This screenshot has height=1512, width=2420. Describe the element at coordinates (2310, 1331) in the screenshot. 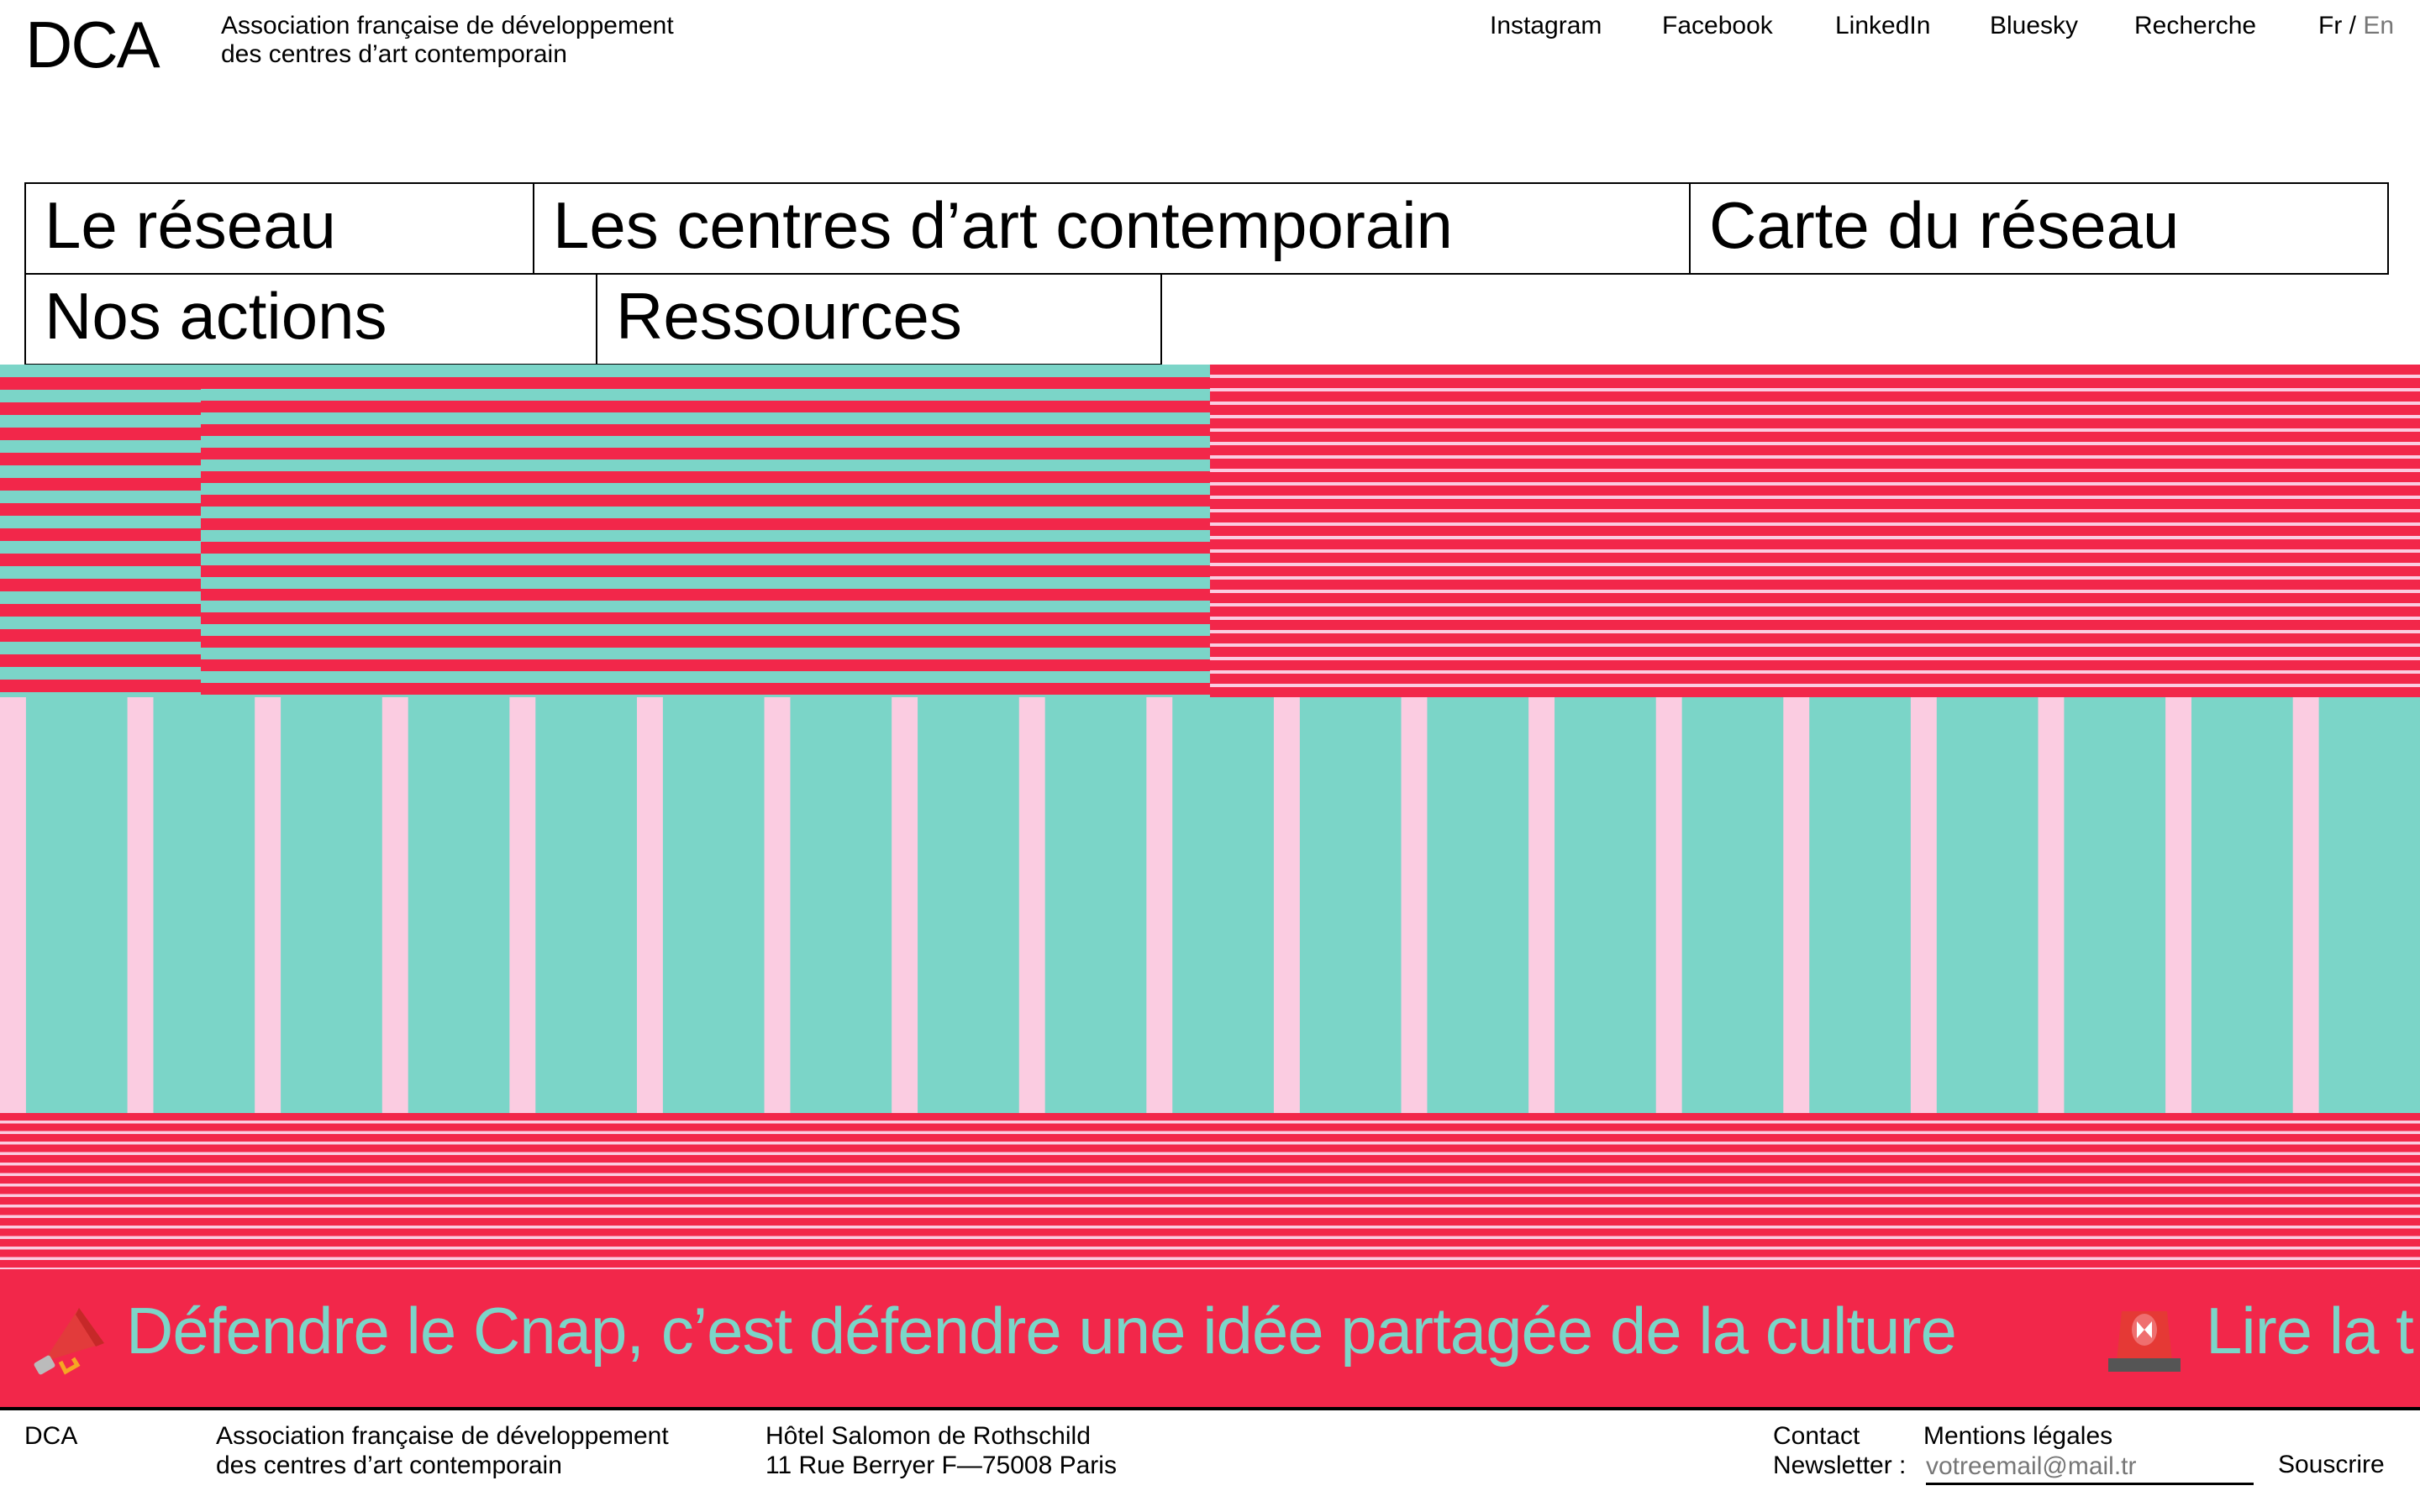

I see `banner-read-link: Lire la t` at that location.